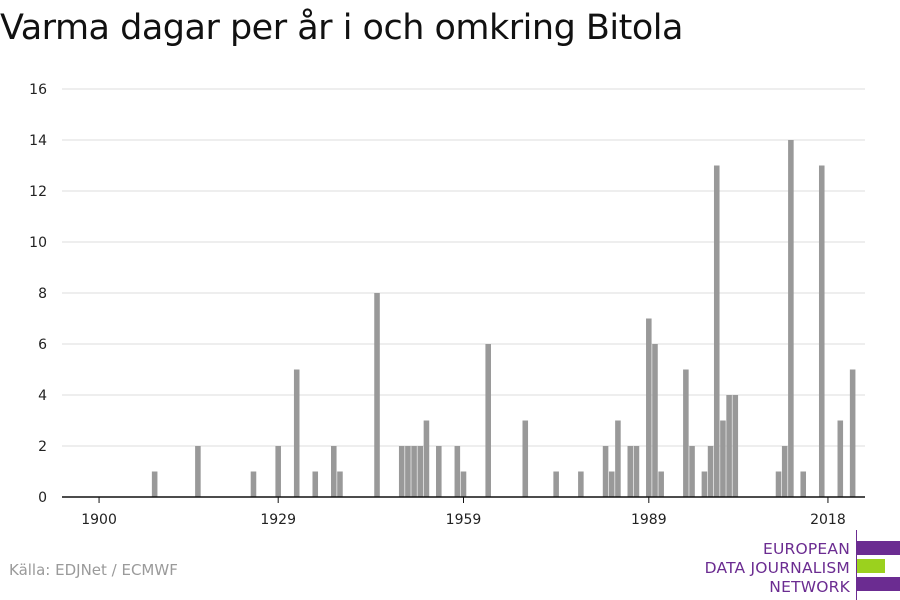 The height and width of the screenshot is (600, 900). What do you see at coordinates (296, 433) in the screenshot?
I see `bar-1932` at bounding box center [296, 433].